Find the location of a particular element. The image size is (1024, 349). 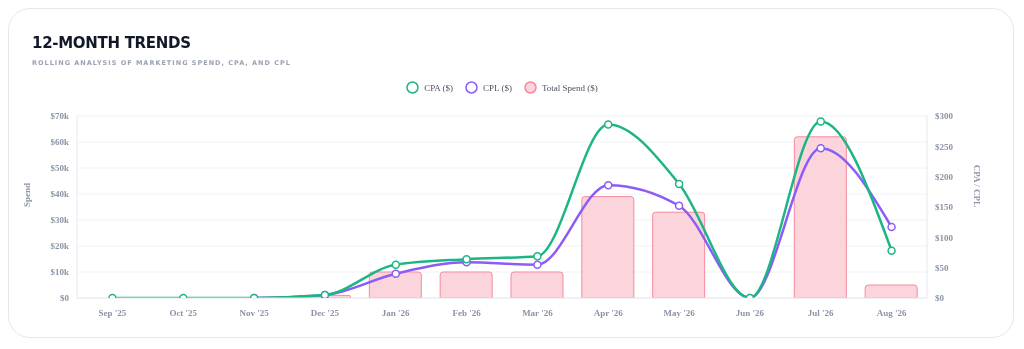

legend-label: CPL ($) is located at coordinates (497, 87).